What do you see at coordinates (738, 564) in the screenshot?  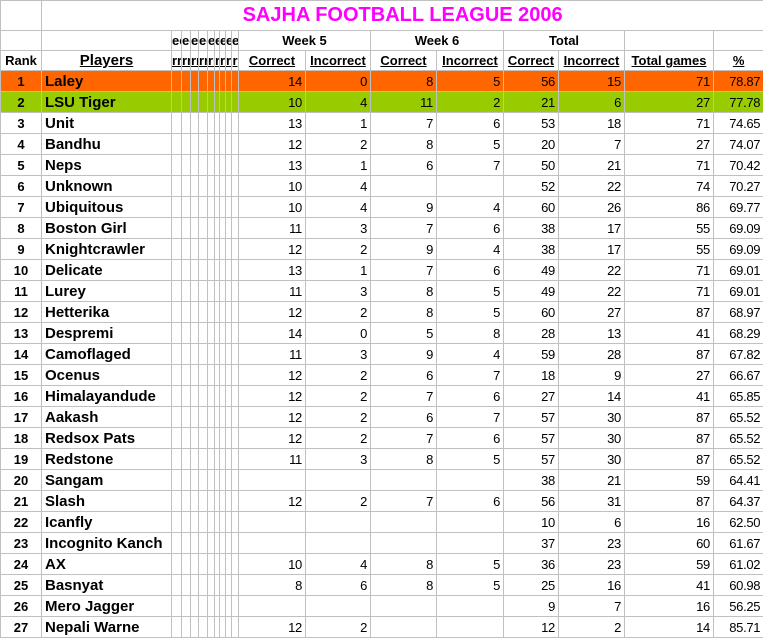 I see `percent-cell: 61.02` at bounding box center [738, 564].